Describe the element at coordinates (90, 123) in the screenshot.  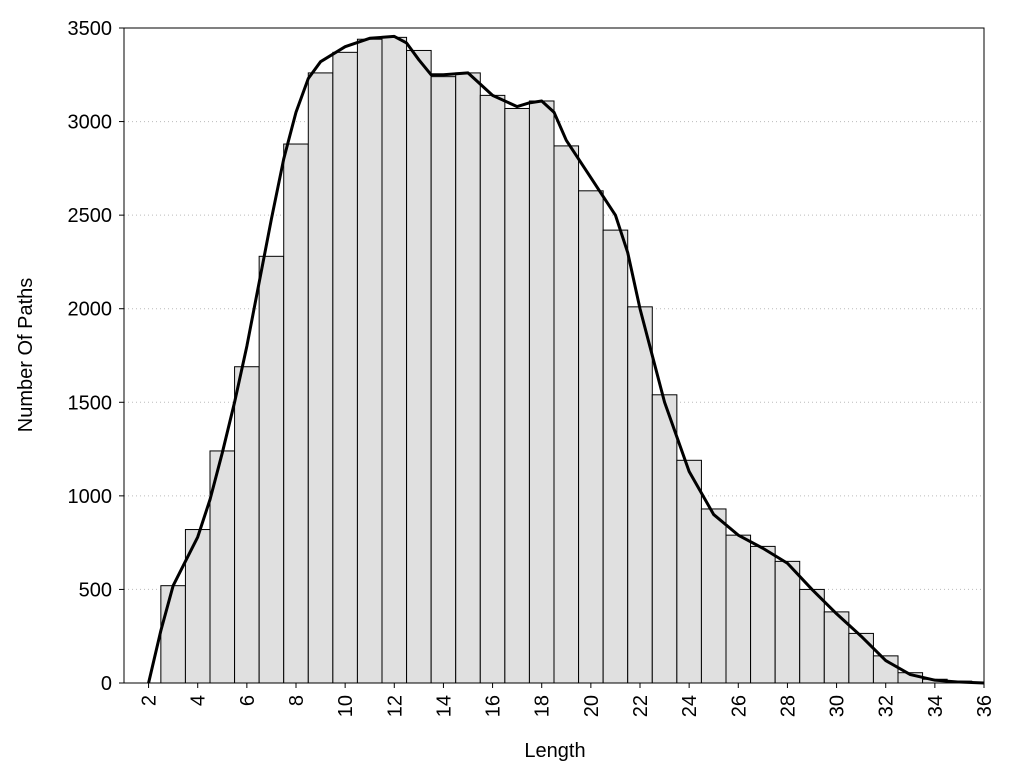
I see `y-tick-label: 3000` at that location.